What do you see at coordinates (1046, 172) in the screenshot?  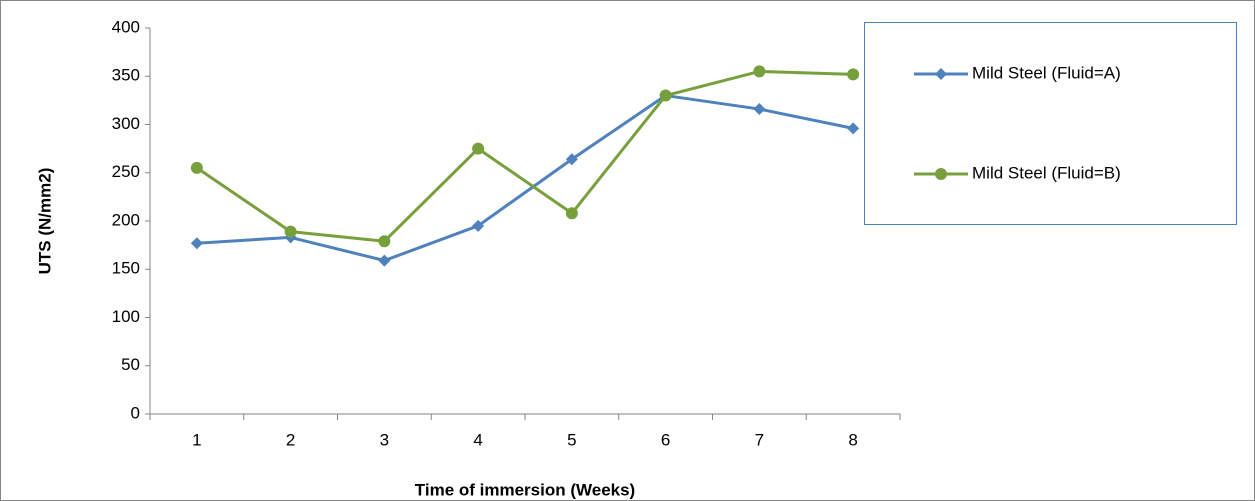 I see `legend-label: Mild Steel (Fluid=B)` at bounding box center [1046, 172].